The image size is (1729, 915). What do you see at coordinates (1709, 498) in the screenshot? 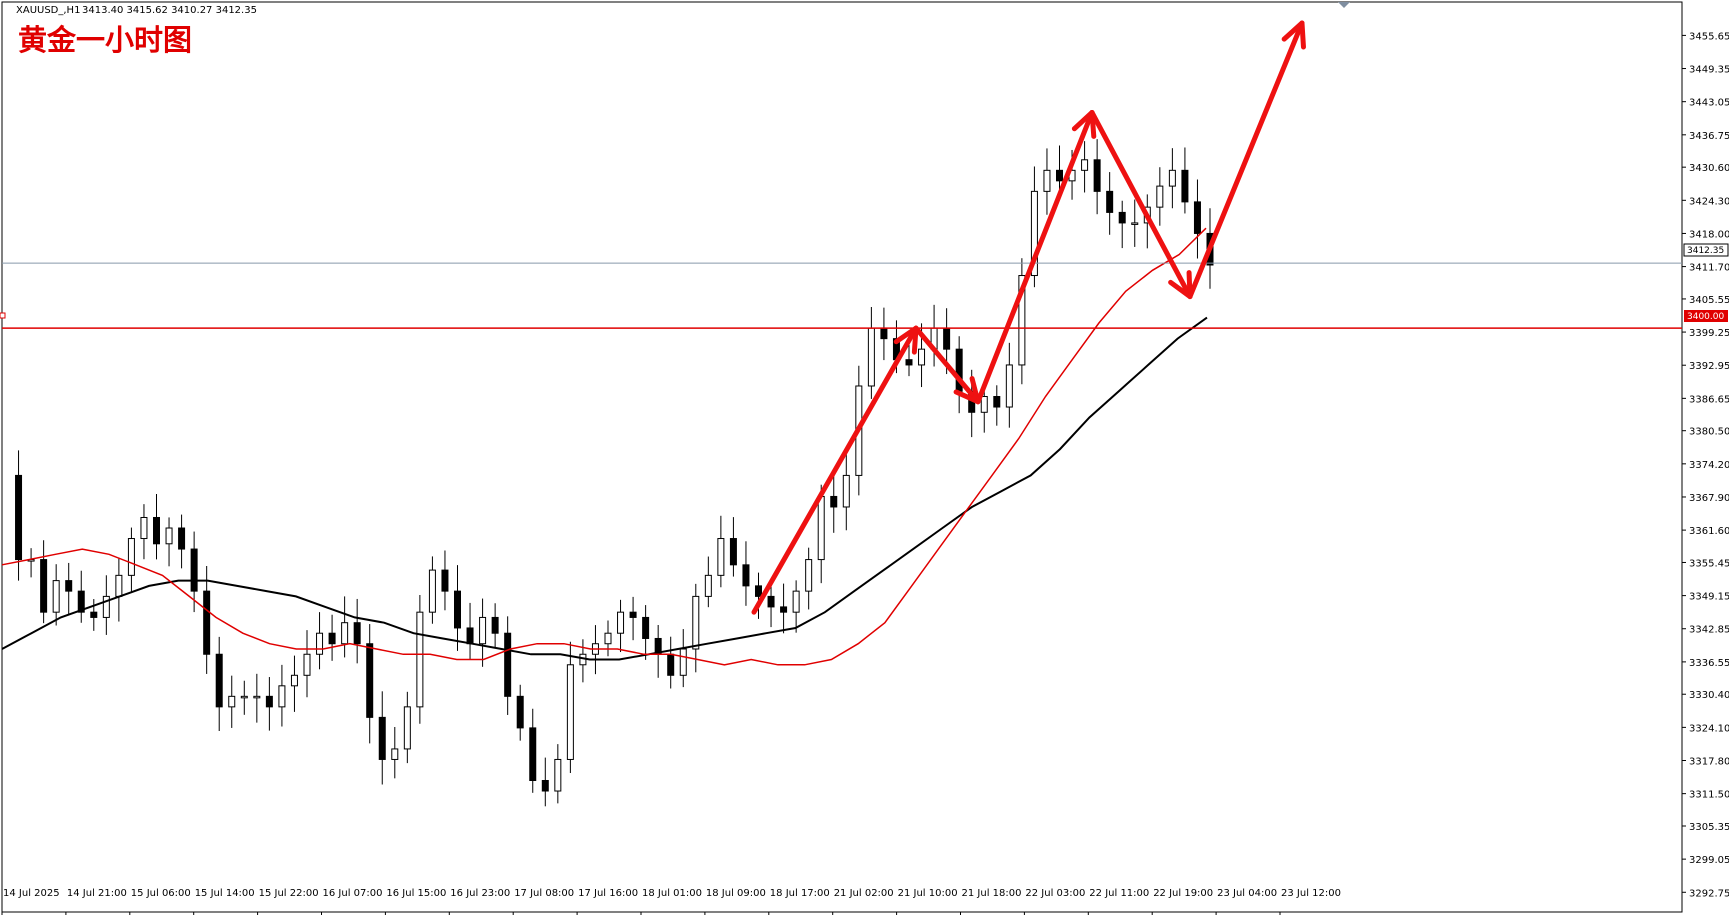
I see `price-tick-label: 3367.90` at bounding box center [1709, 498].